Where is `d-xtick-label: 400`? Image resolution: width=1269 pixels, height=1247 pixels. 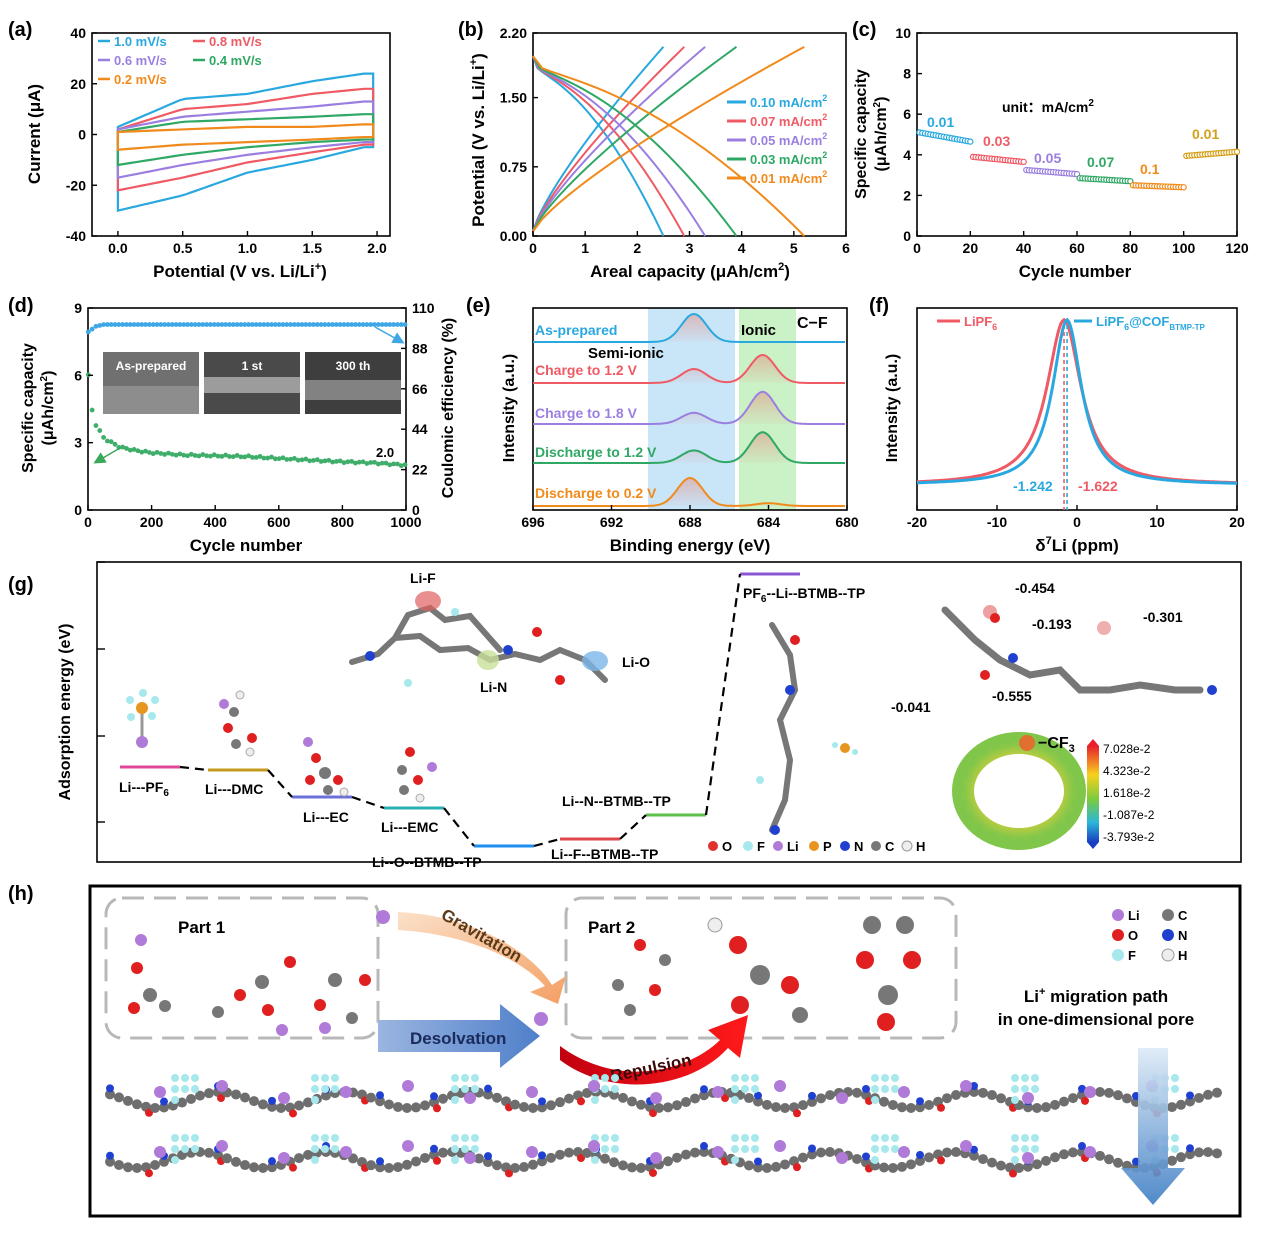
d-xtick-label: 400 is located at coordinates (216, 522).